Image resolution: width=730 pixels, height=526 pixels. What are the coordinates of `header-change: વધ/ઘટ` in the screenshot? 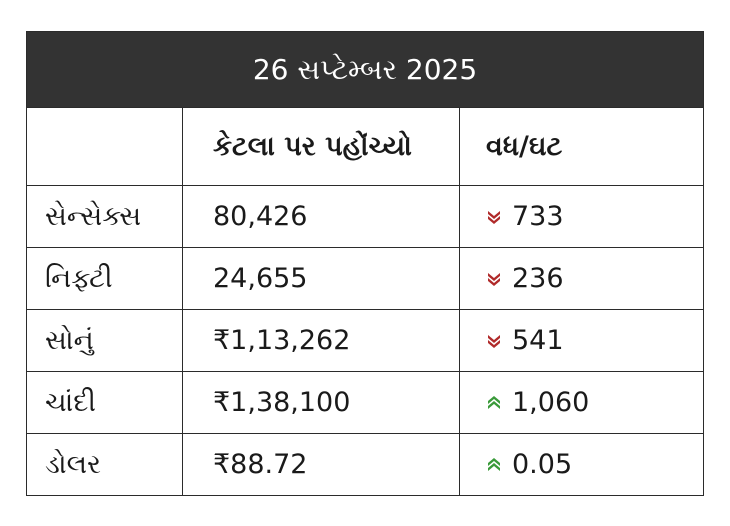 It's located at (524, 146).